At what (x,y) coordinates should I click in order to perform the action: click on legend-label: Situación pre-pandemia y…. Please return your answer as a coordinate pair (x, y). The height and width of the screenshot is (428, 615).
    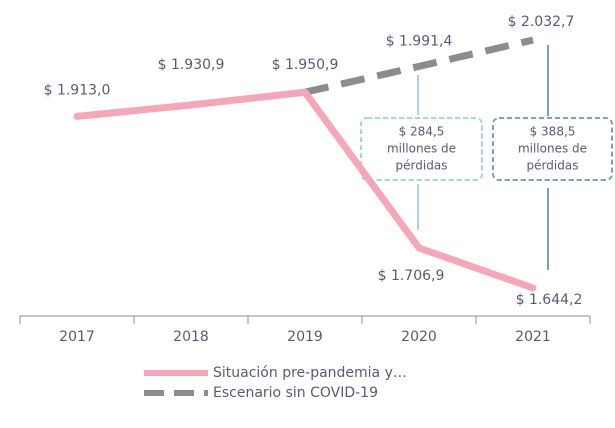
    Looking at the image, I should click on (310, 373).